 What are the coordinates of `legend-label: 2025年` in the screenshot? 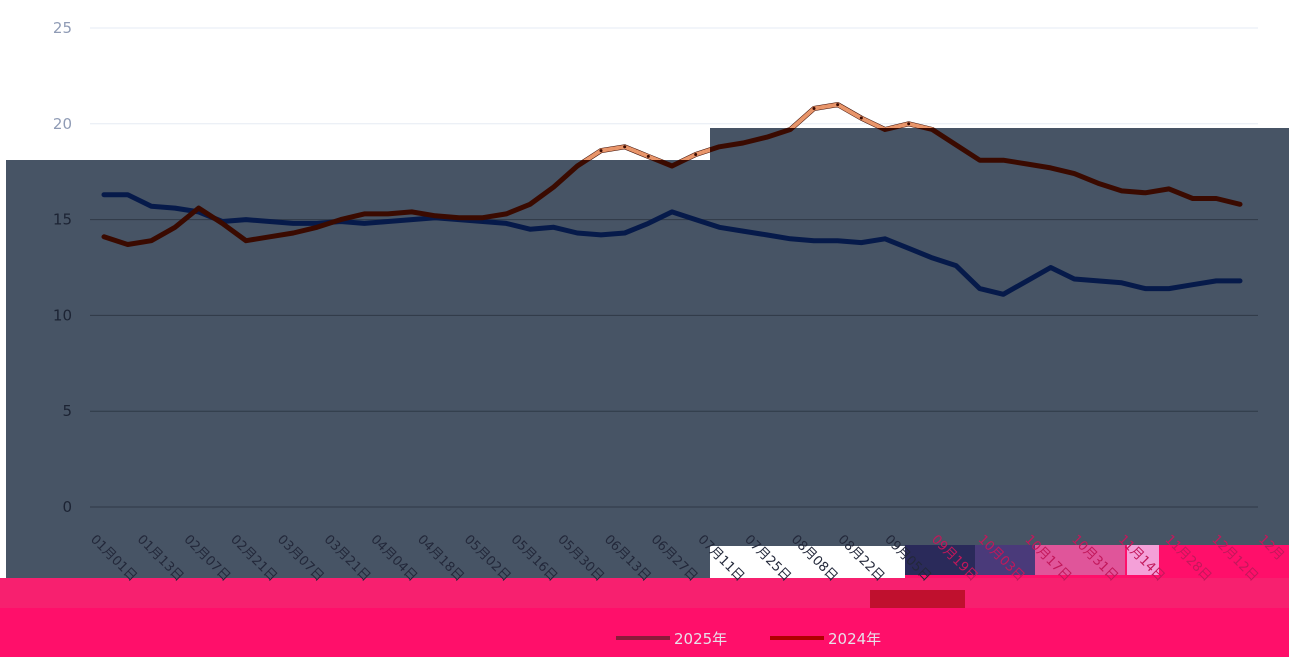 It's located at (700, 639).